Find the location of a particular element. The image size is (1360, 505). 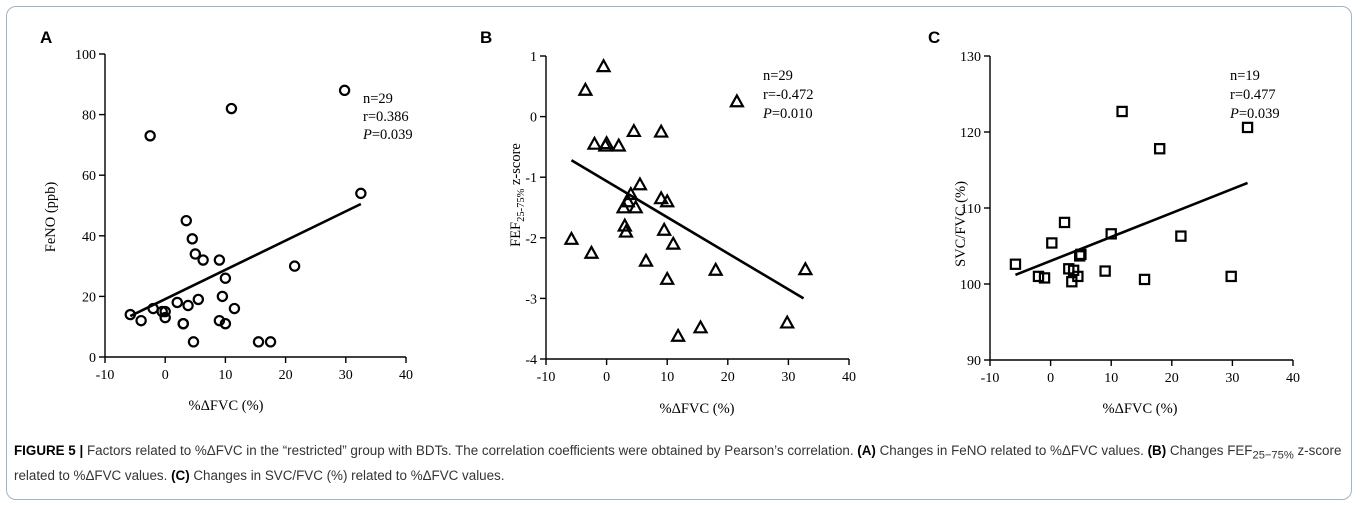

panel-c-y-axis-title: SVC/FVC (%) is located at coordinates (961, 224).